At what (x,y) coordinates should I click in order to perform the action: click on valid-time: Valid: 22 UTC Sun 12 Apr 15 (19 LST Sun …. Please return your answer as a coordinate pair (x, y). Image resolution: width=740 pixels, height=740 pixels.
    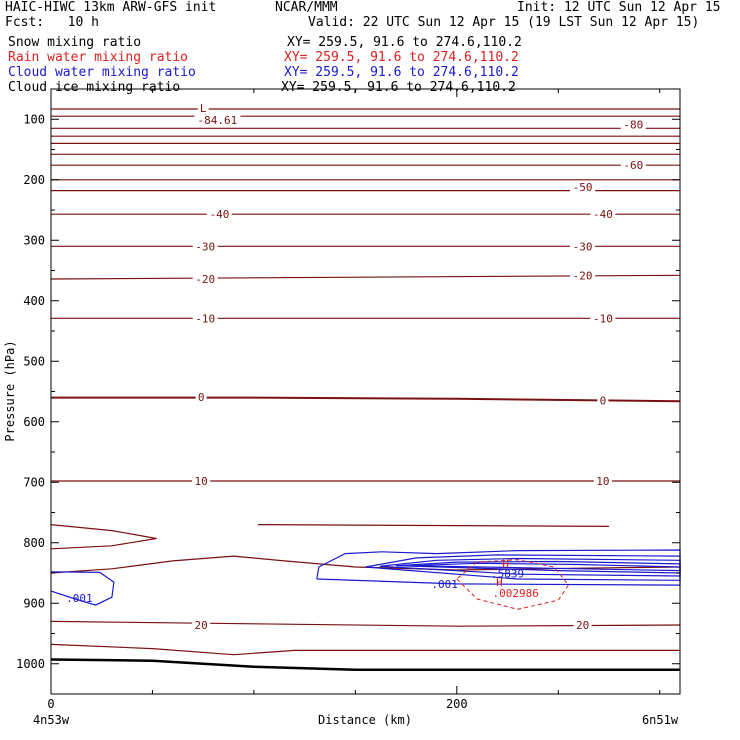
    Looking at the image, I should click on (504, 22).